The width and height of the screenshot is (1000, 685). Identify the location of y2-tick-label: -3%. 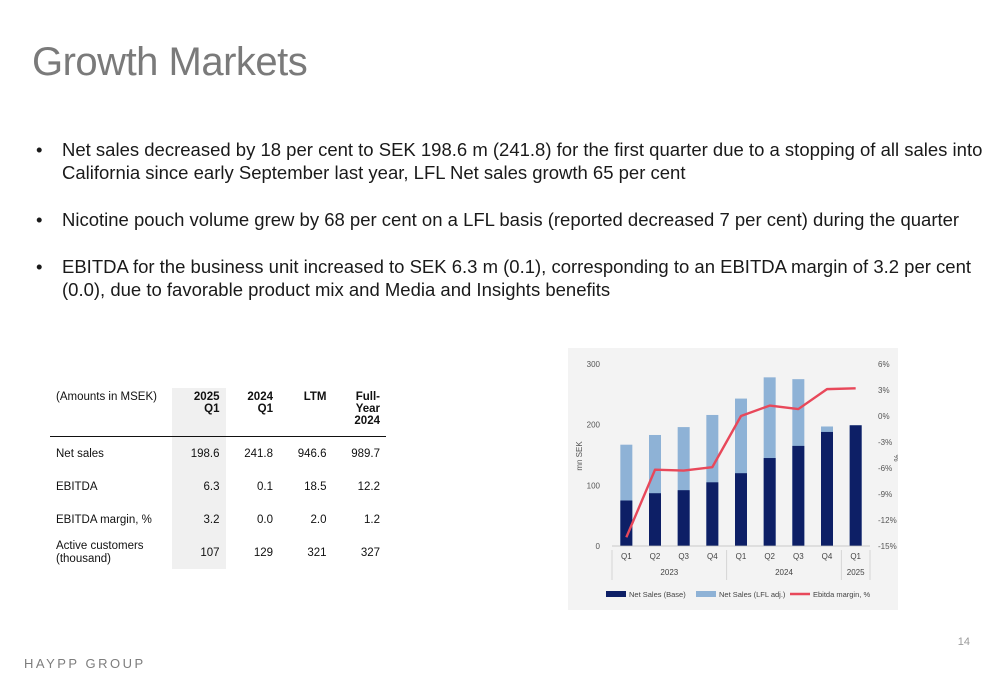
(885, 442).